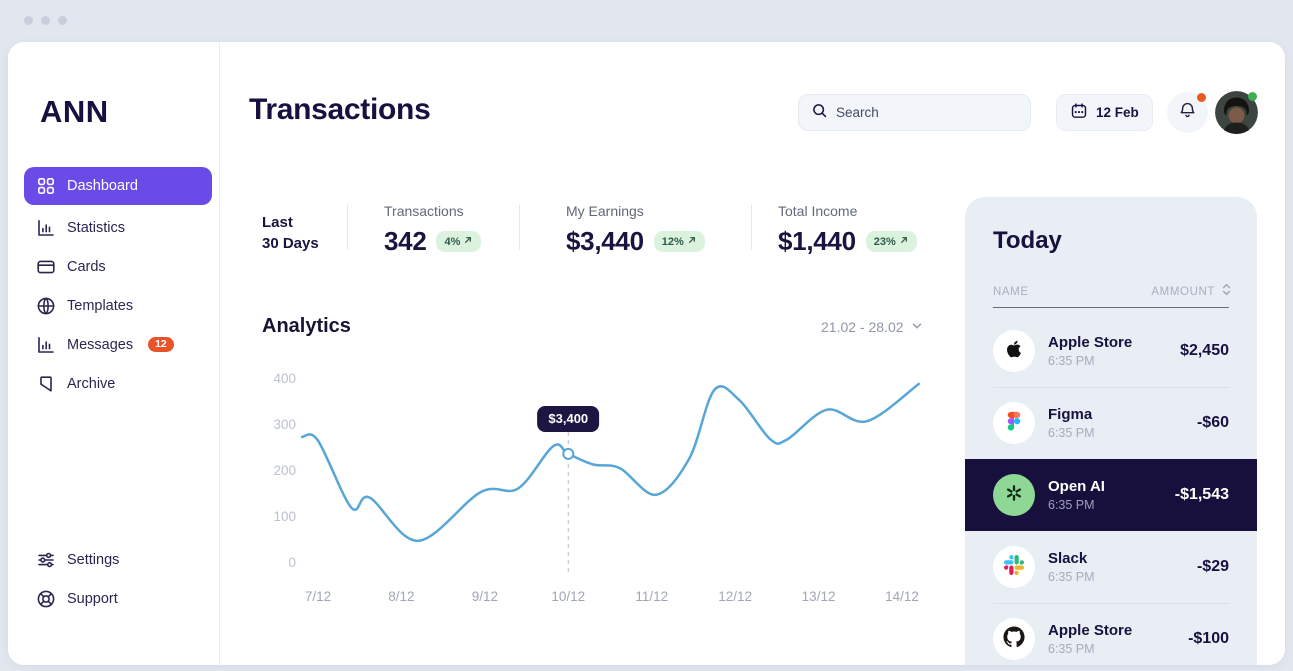  Describe the element at coordinates (1076, 486) in the screenshot. I see `transaction-name: Open AI` at that location.